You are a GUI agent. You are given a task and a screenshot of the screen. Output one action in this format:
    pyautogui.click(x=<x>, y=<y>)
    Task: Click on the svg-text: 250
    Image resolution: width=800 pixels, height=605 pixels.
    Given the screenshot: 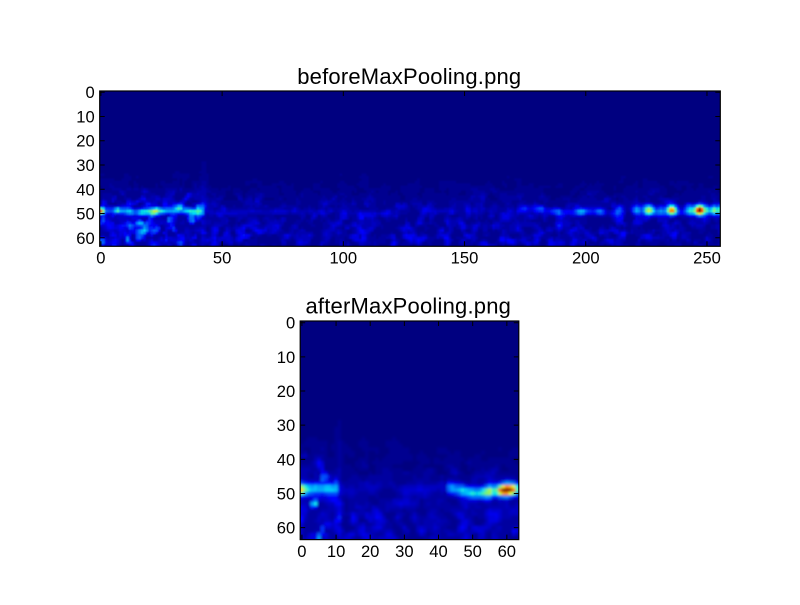 What is the action you would take?
    pyautogui.click(x=707, y=257)
    